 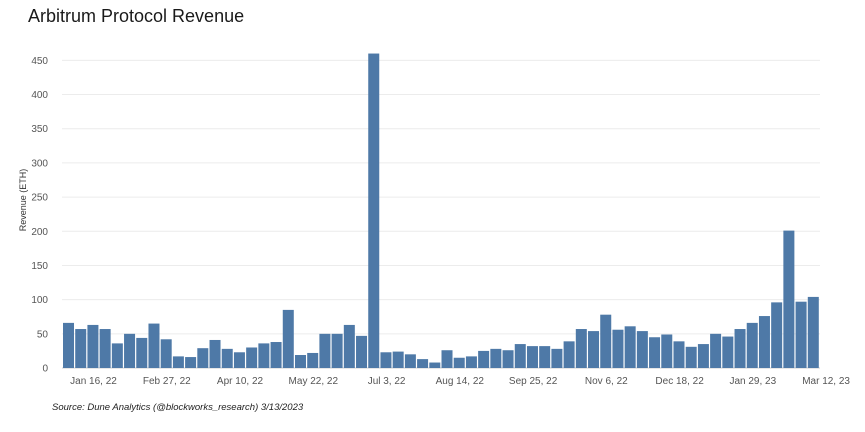 What do you see at coordinates (826, 381) in the screenshot?
I see `x-tick-label: Mar 12, 23` at bounding box center [826, 381].